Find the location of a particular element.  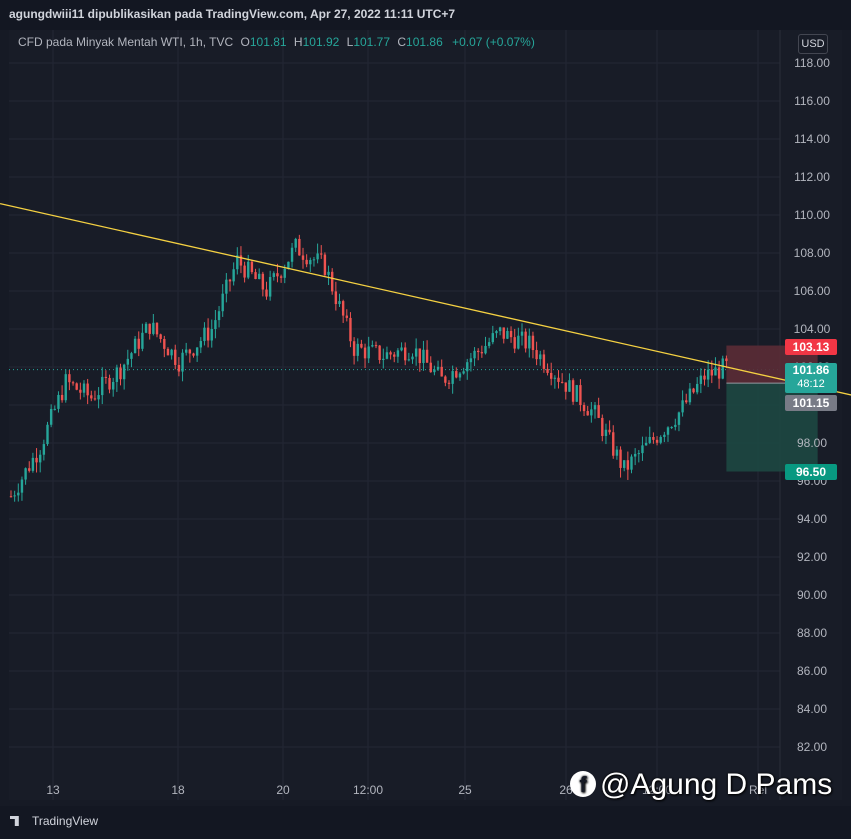

top-bar is located at coordinates (425, 15).